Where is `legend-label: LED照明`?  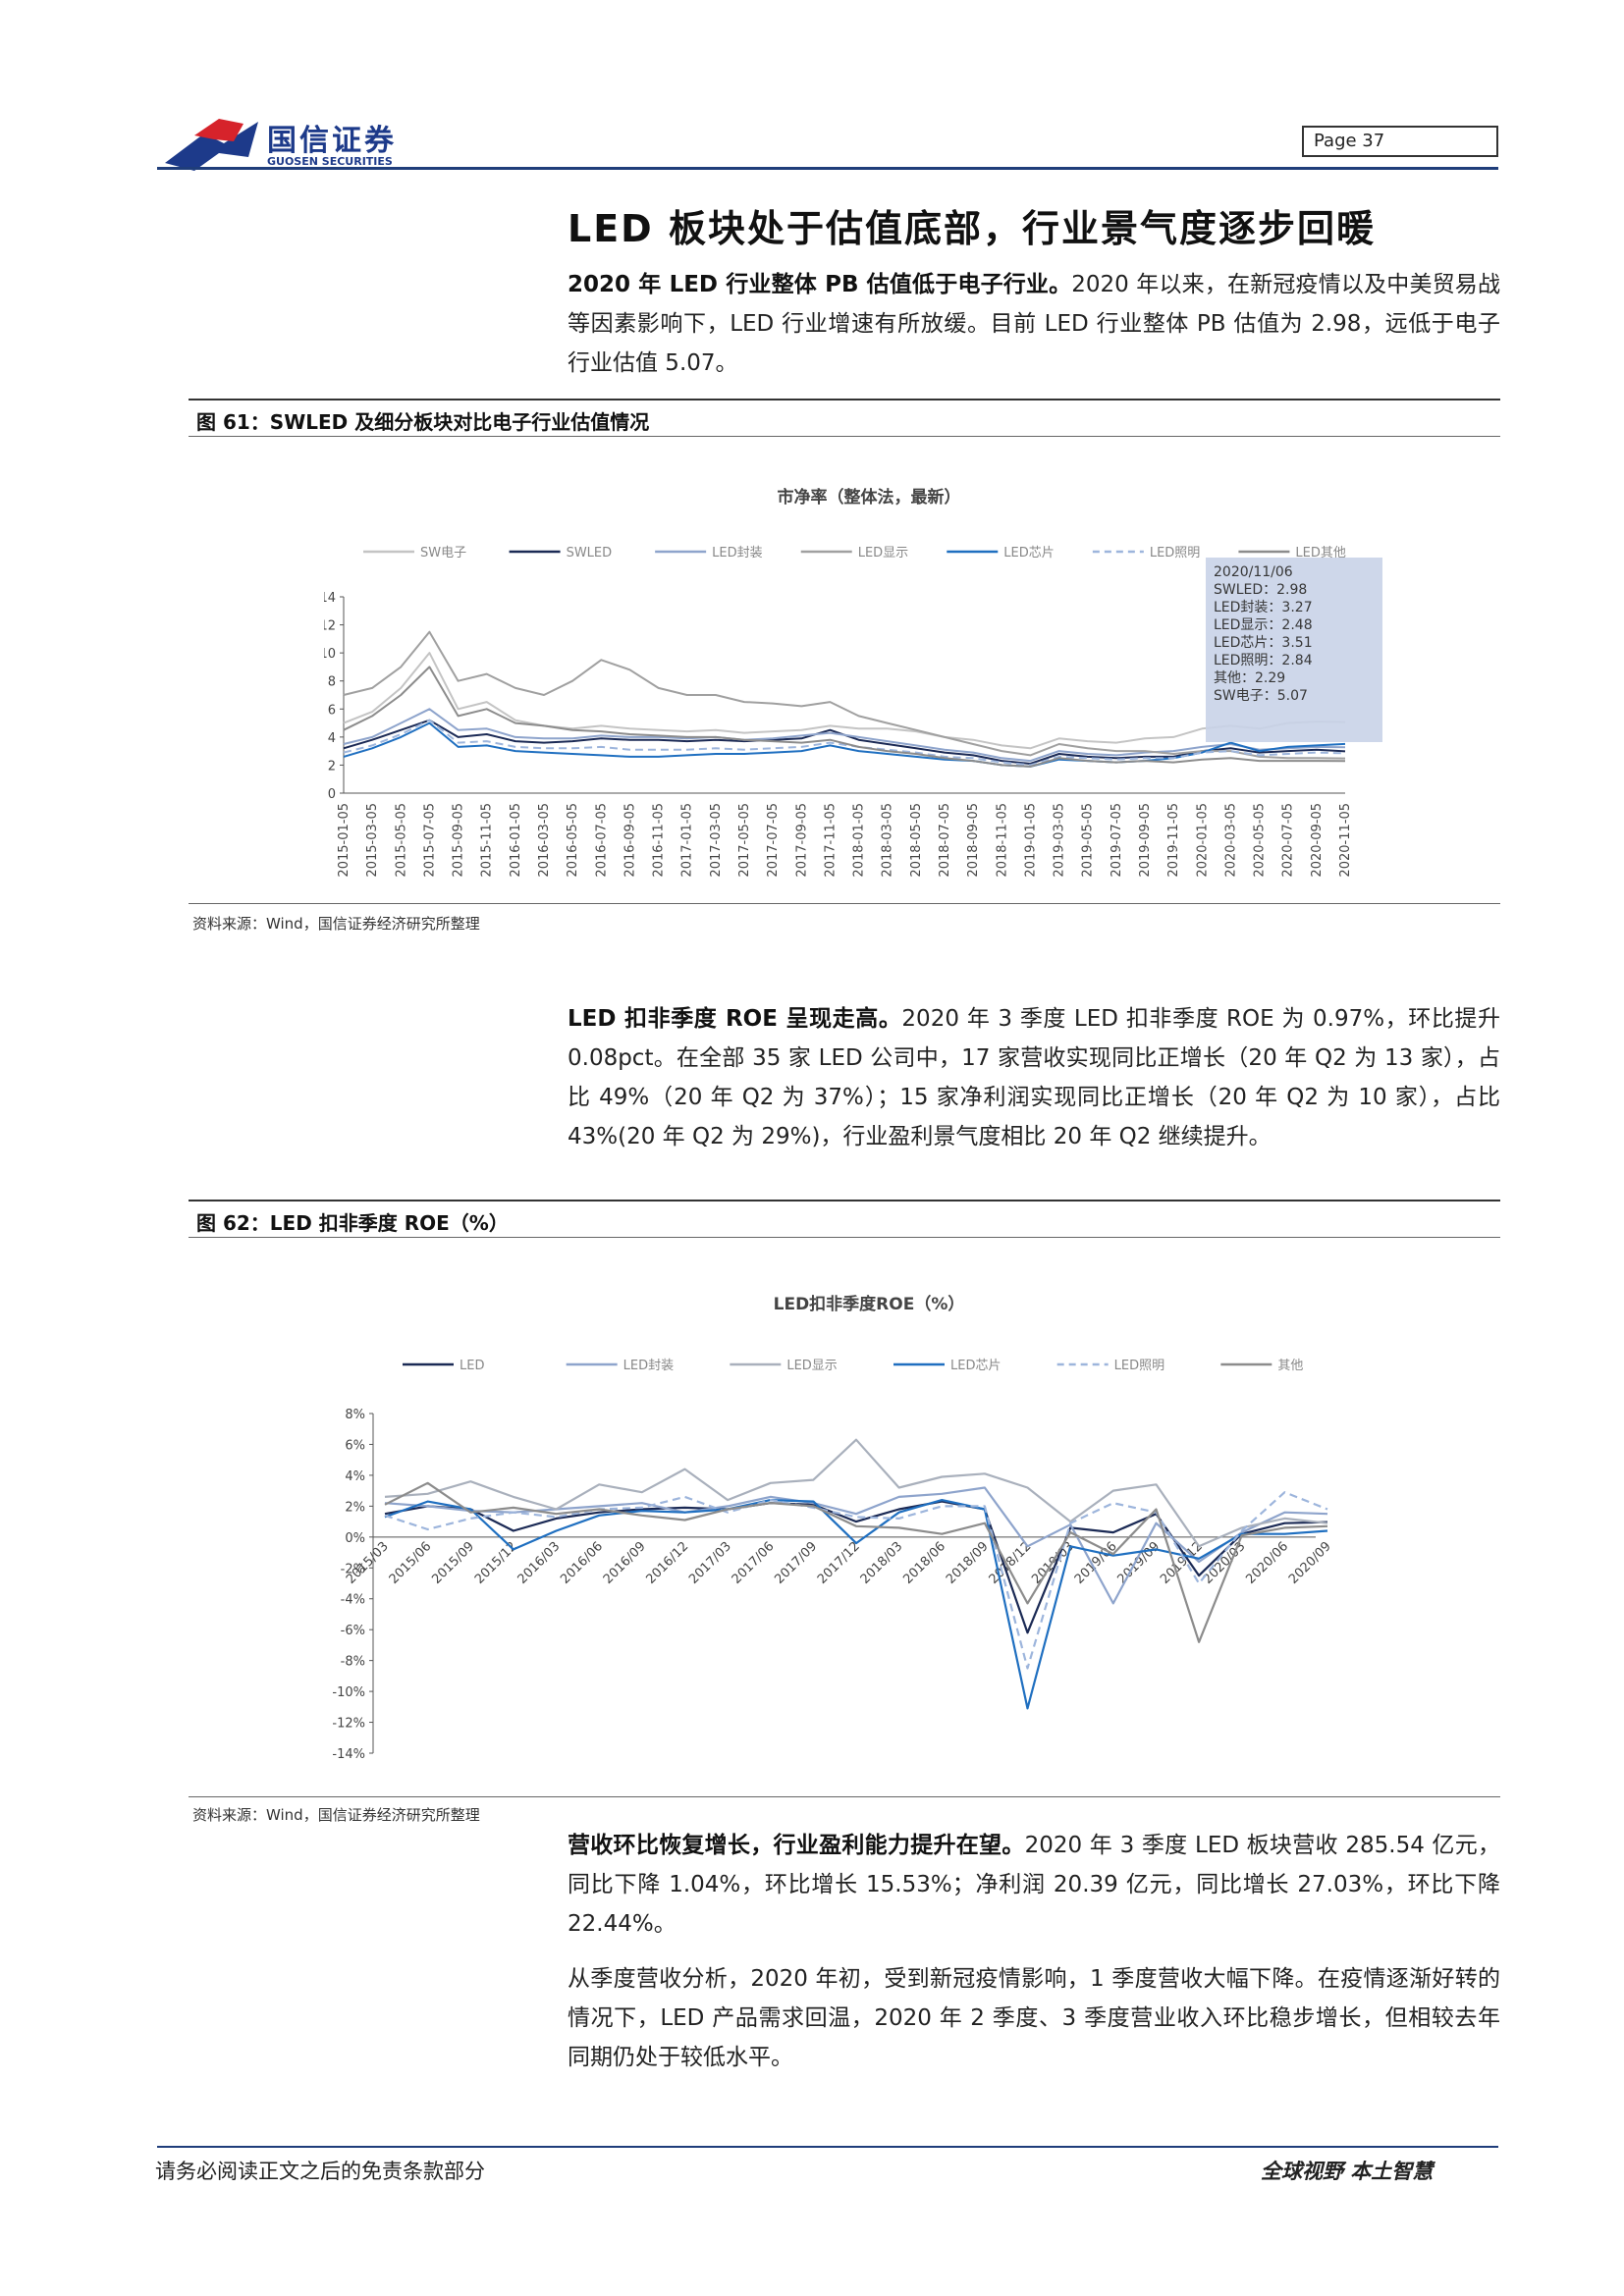 legend-label: LED照明 is located at coordinates (1139, 1366).